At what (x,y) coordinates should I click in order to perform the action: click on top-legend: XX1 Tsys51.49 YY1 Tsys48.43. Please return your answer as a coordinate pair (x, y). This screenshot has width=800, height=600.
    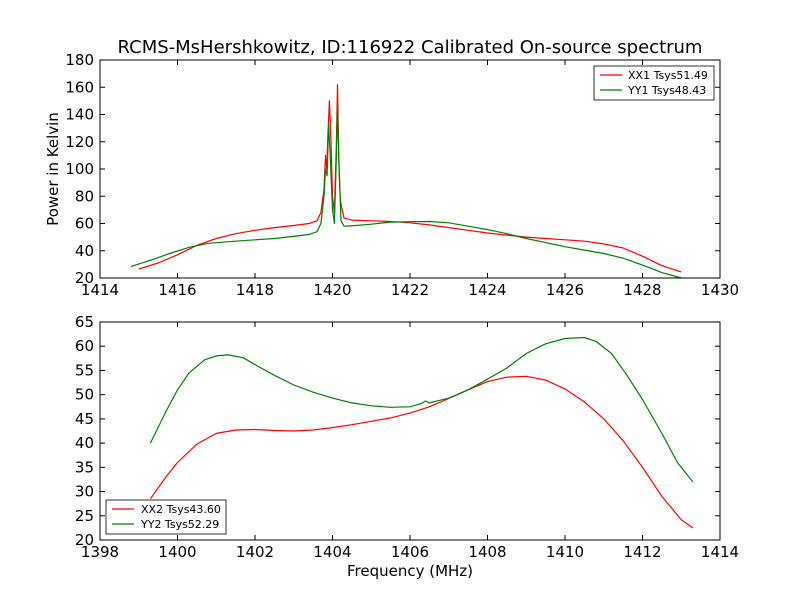
    Looking at the image, I should click on (654, 83).